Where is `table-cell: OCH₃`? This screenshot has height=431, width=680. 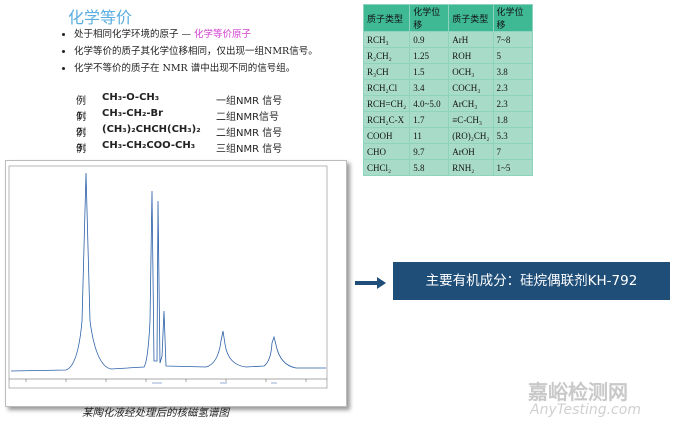 table-cell: OCH₃ is located at coordinates (471, 71).